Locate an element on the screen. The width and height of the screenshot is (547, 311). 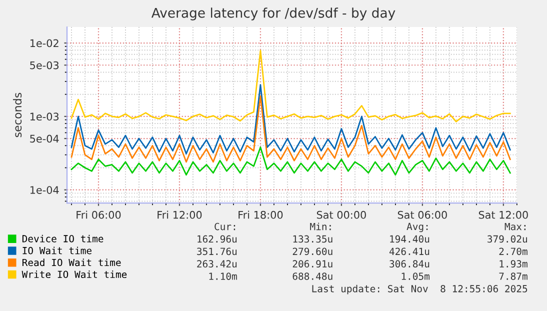
text: 1.93m is located at coordinates (514, 264).